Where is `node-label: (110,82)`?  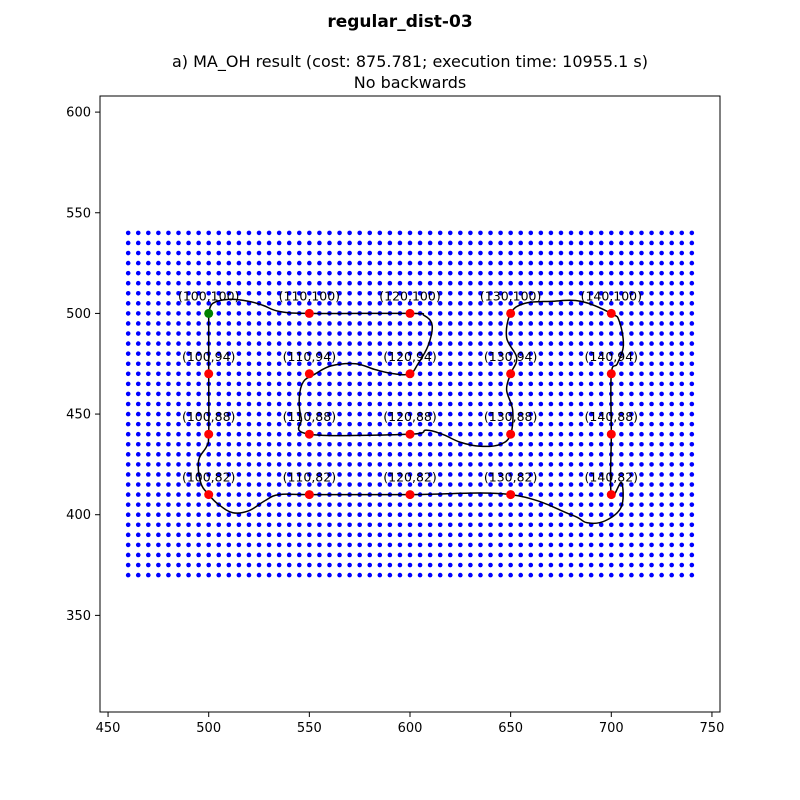 node-label: (110,82) is located at coordinates (310, 477).